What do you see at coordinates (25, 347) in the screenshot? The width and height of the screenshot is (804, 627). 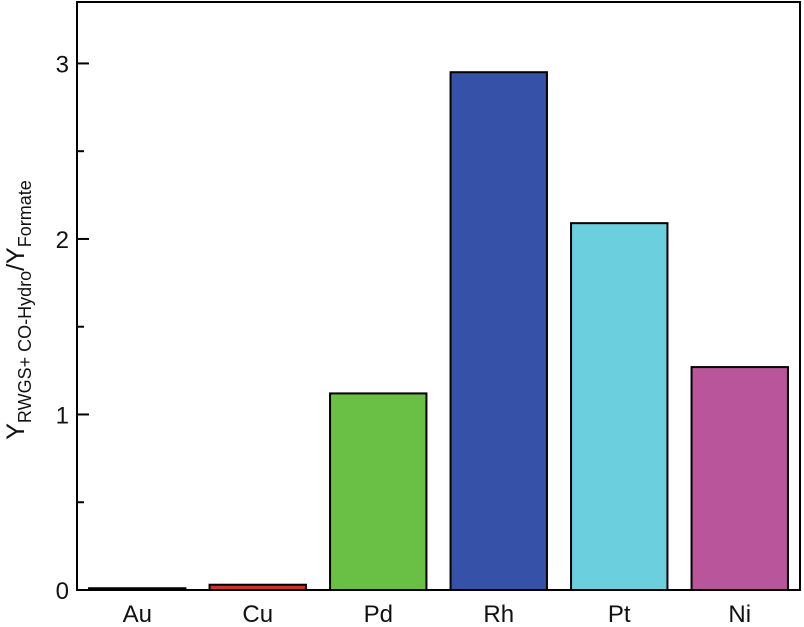 I see `y-axis-title-sub1: RWGS+ CO-Hydro` at bounding box center [25, 347].